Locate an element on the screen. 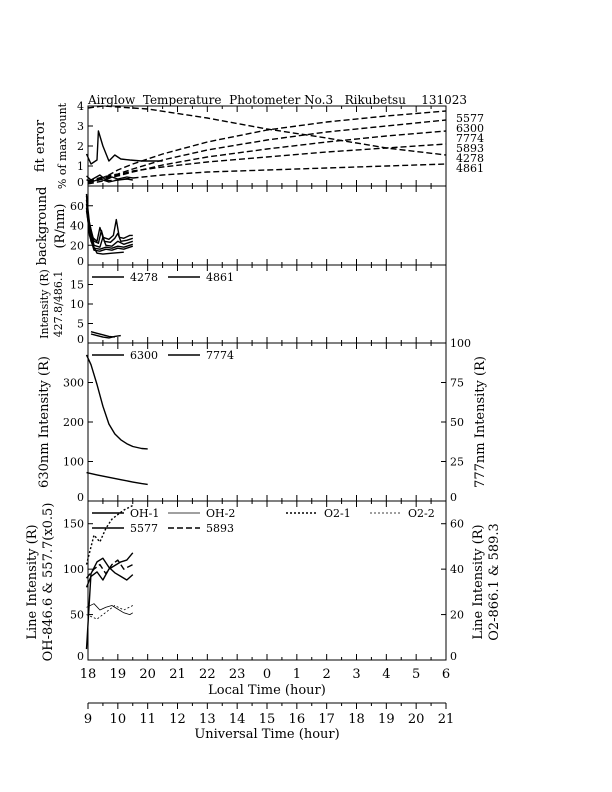  y-tick-label-left: 2 is located at coordinates (80, 146).